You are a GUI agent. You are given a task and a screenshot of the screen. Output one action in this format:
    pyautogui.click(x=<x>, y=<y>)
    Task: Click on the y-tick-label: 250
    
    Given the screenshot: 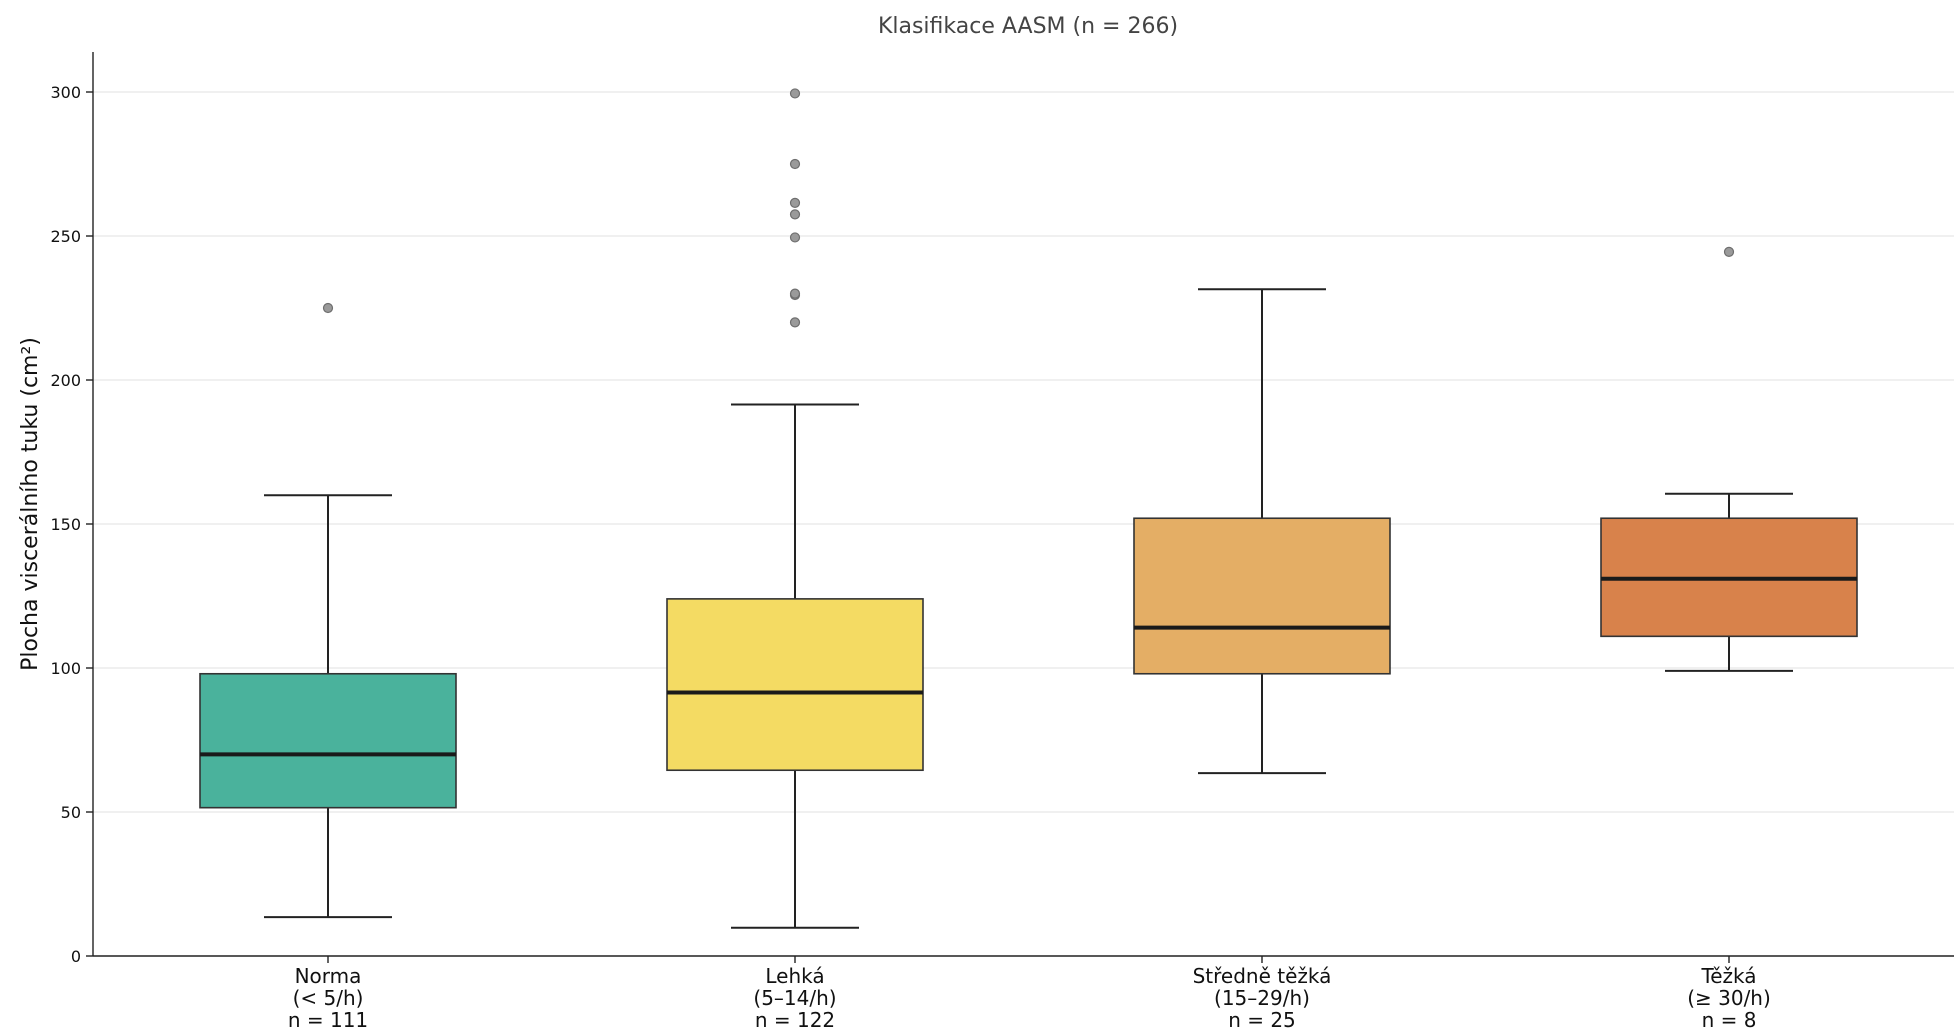 What is the action you would take?
    pyautogui.click(x=65, y=236)
    